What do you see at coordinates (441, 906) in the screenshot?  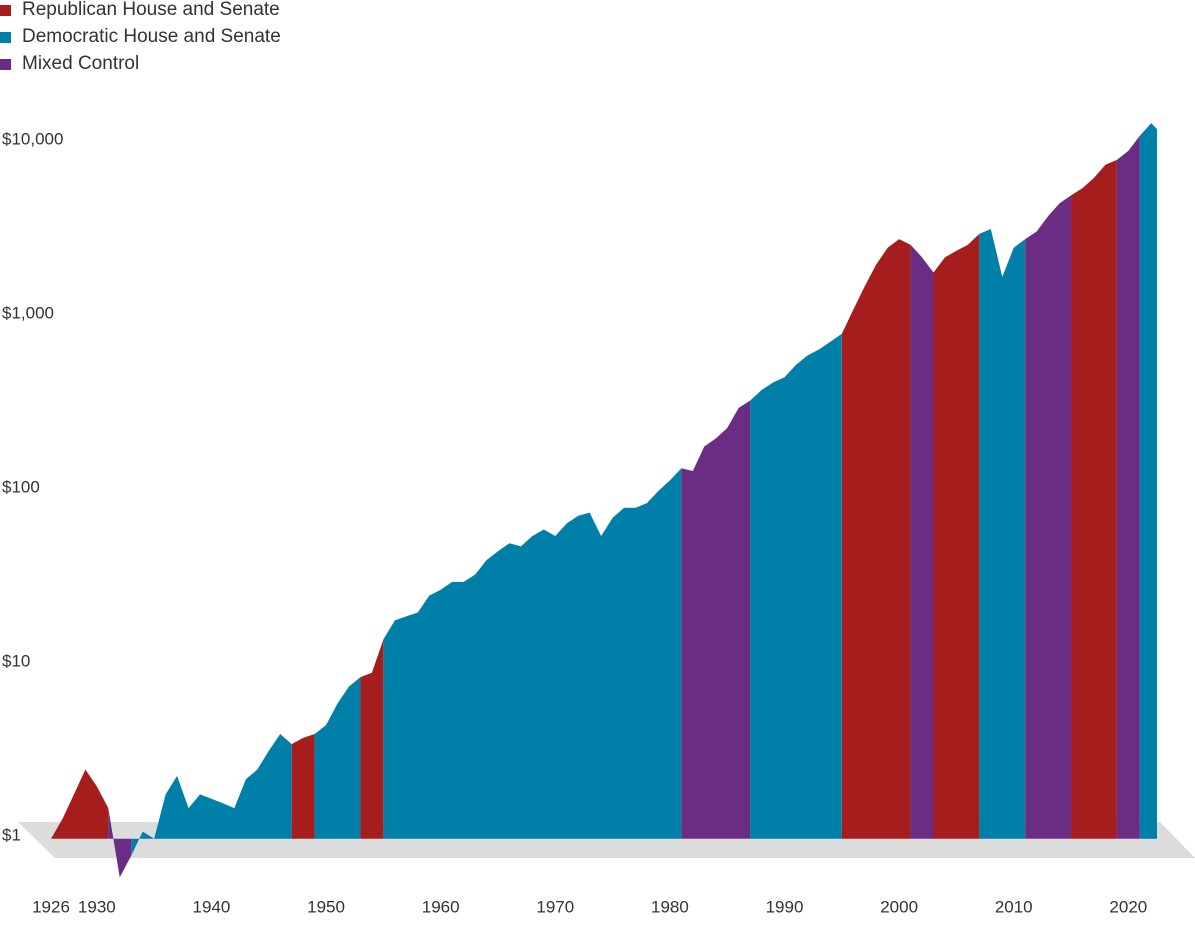 I see `x-tick-label: 1960` at bounding box center [441, 906].